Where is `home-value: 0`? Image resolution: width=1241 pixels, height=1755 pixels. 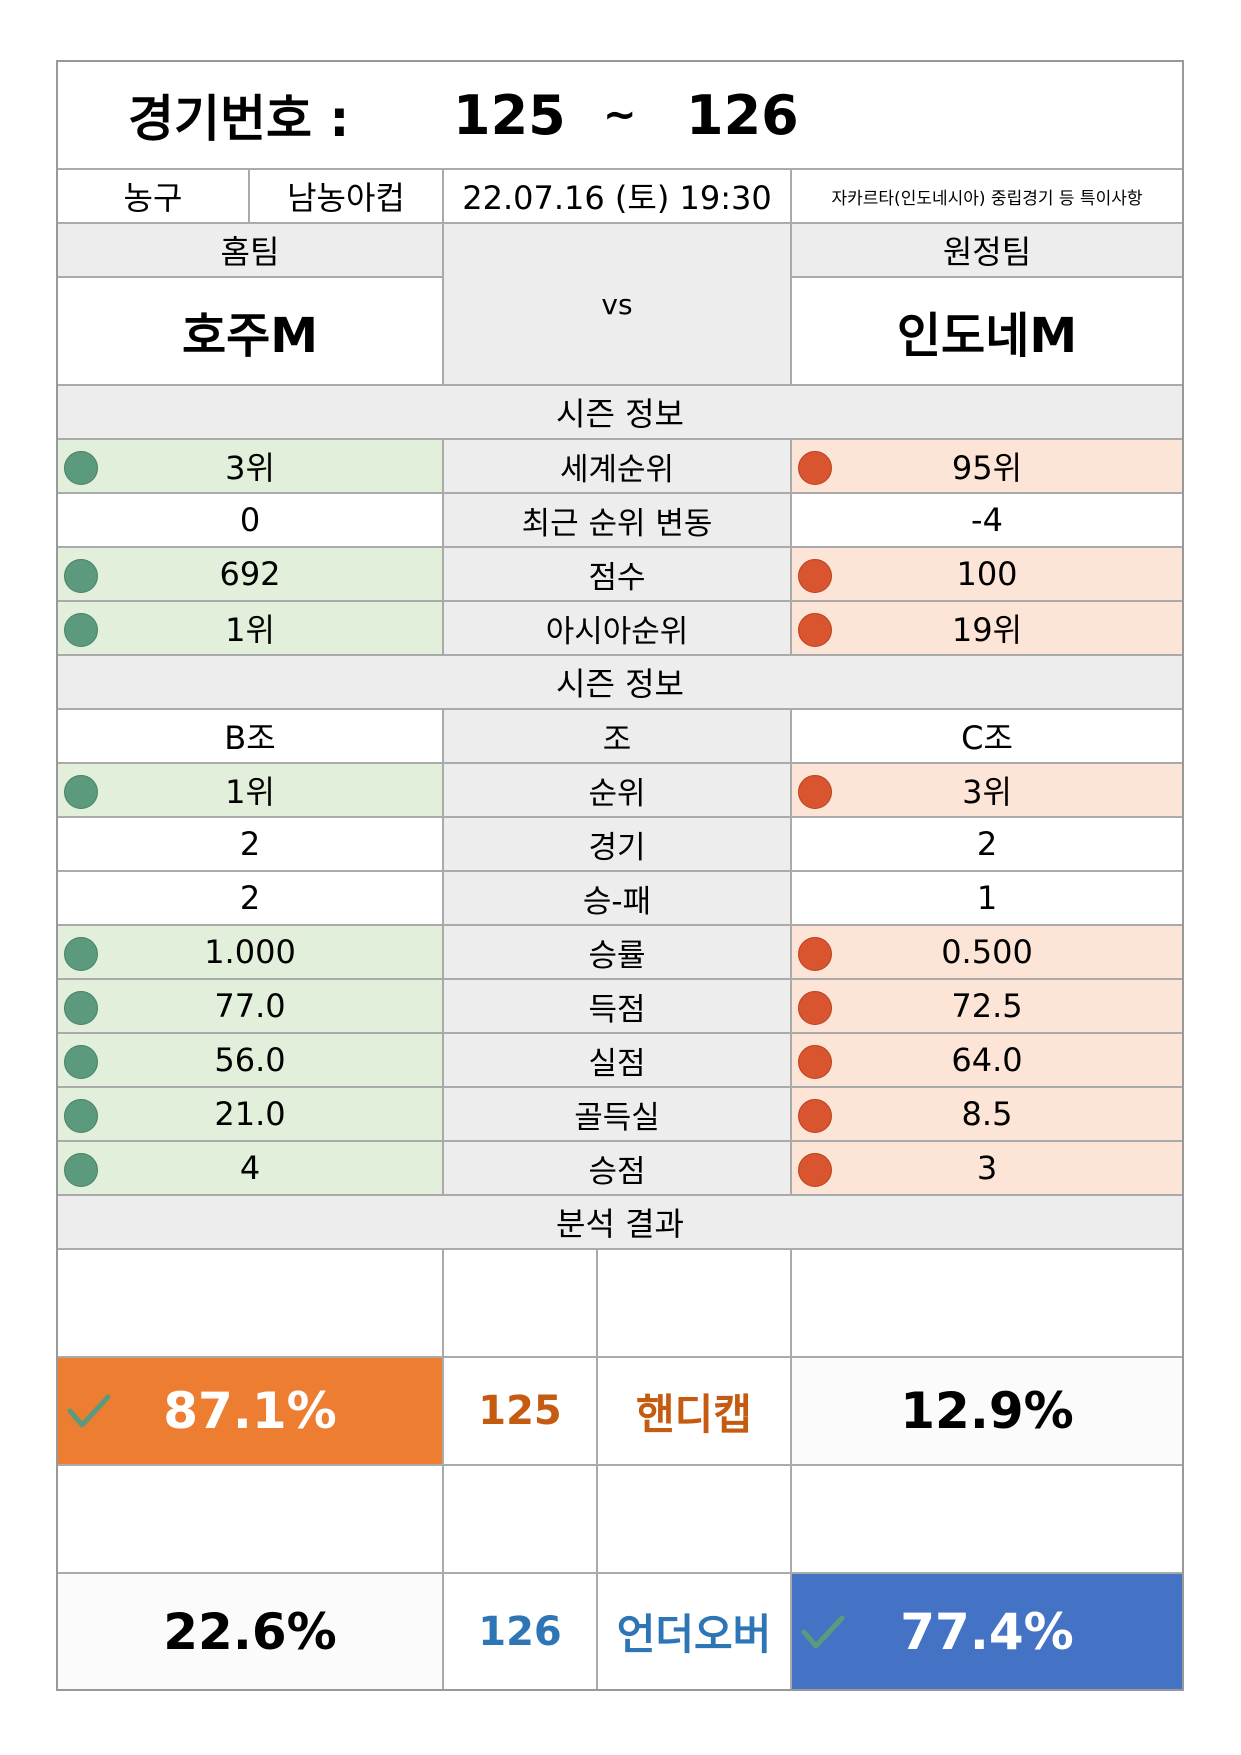
home-value: 0 is located at coordinates (250, 520).